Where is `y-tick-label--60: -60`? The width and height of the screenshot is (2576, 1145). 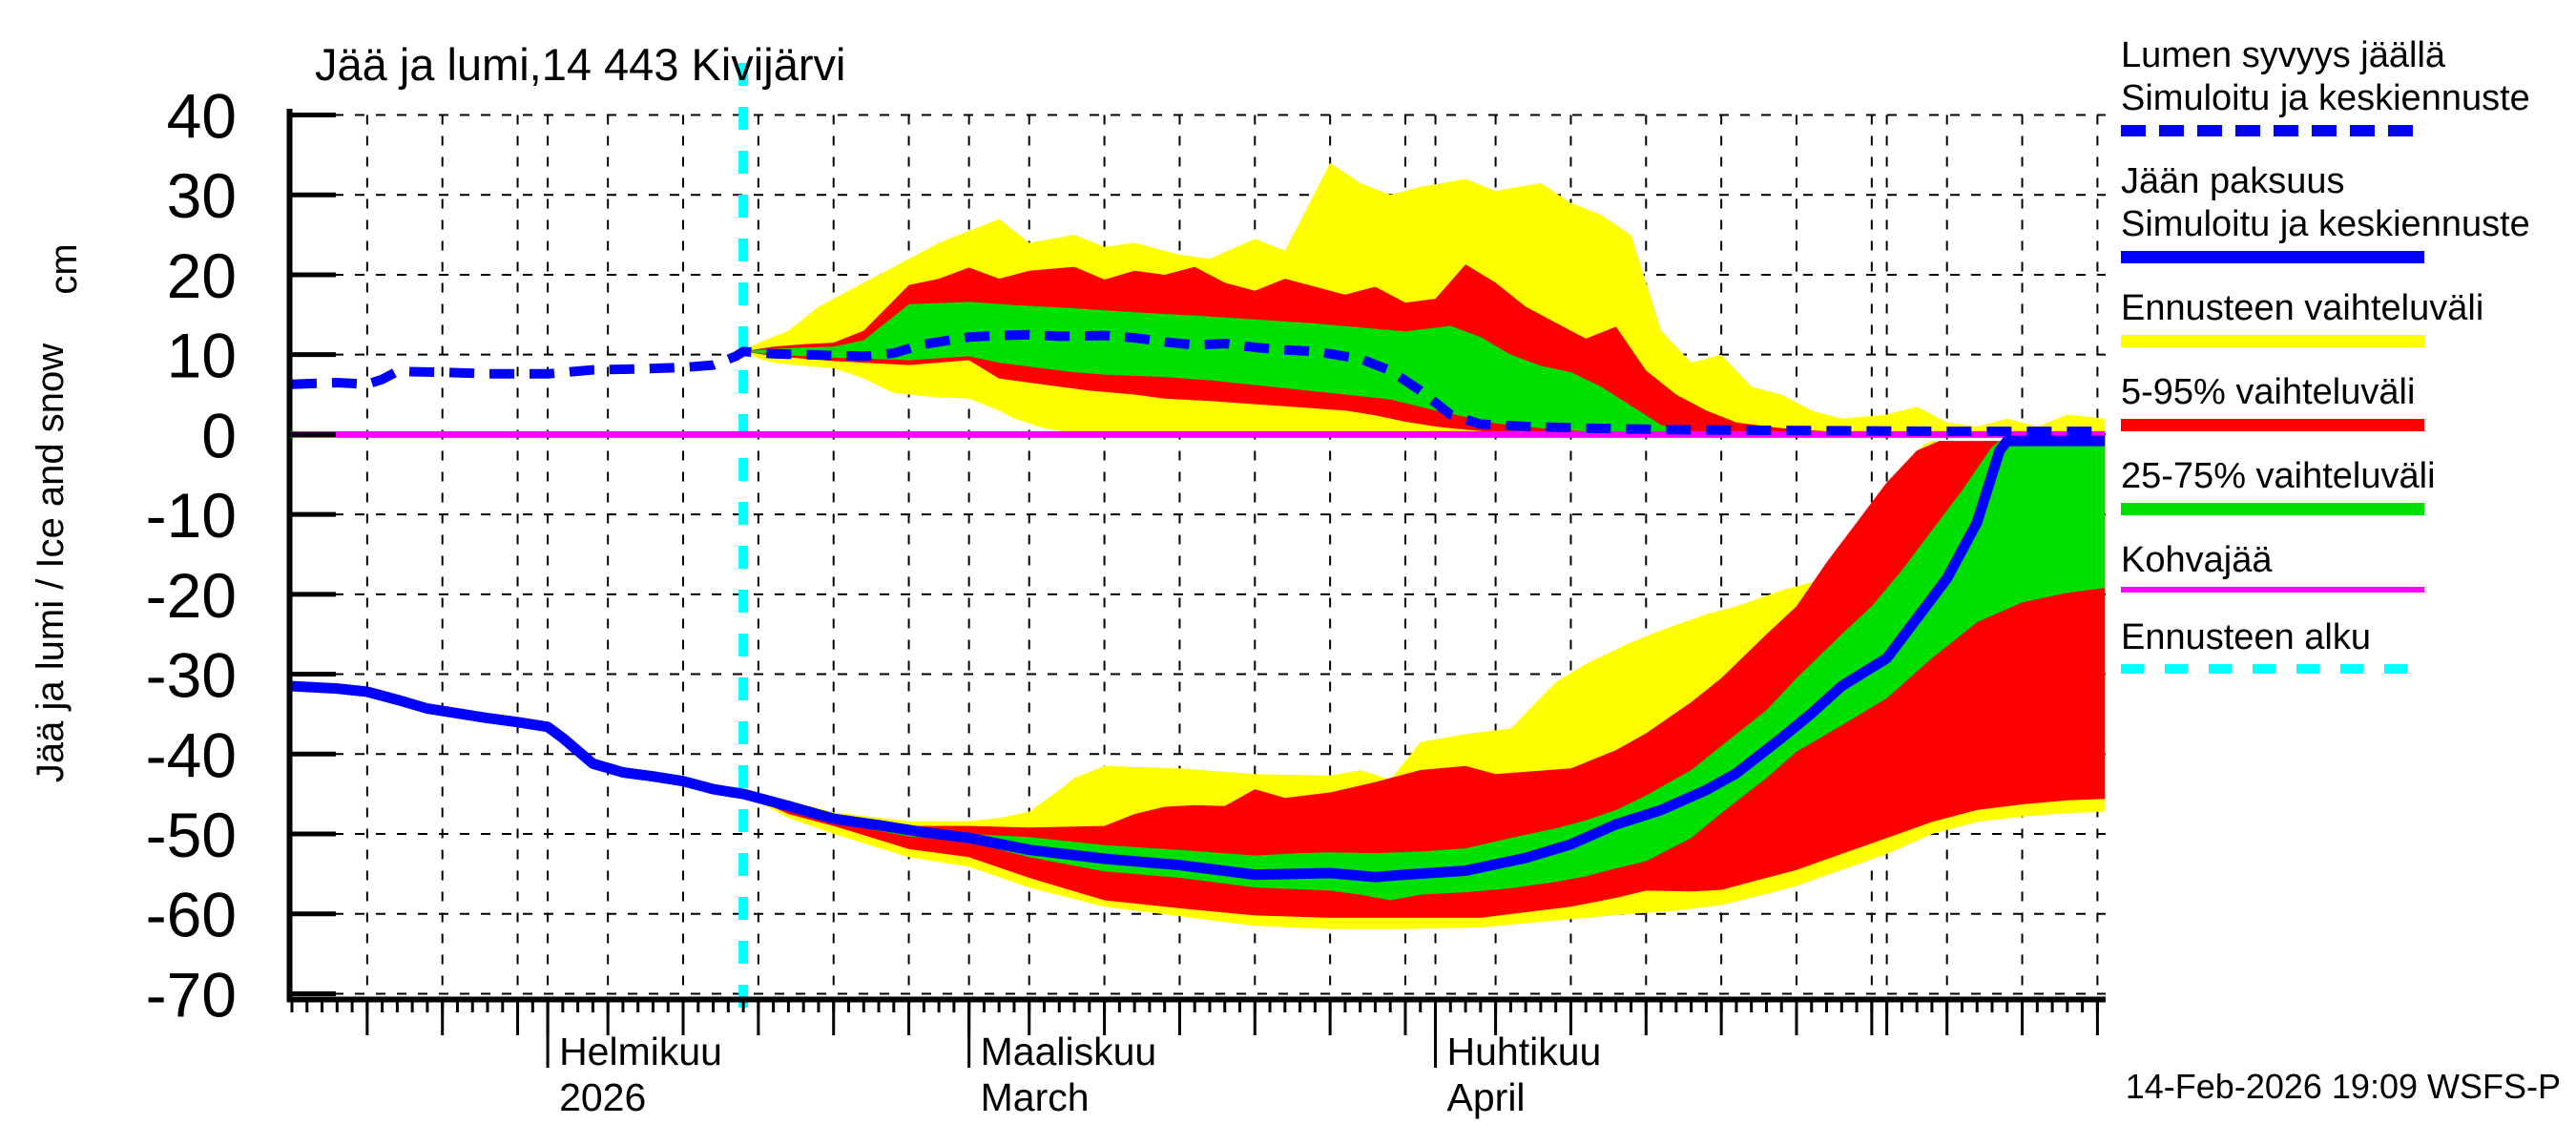
y-tick-label--60: -60 is located at coordinates (191, 915).